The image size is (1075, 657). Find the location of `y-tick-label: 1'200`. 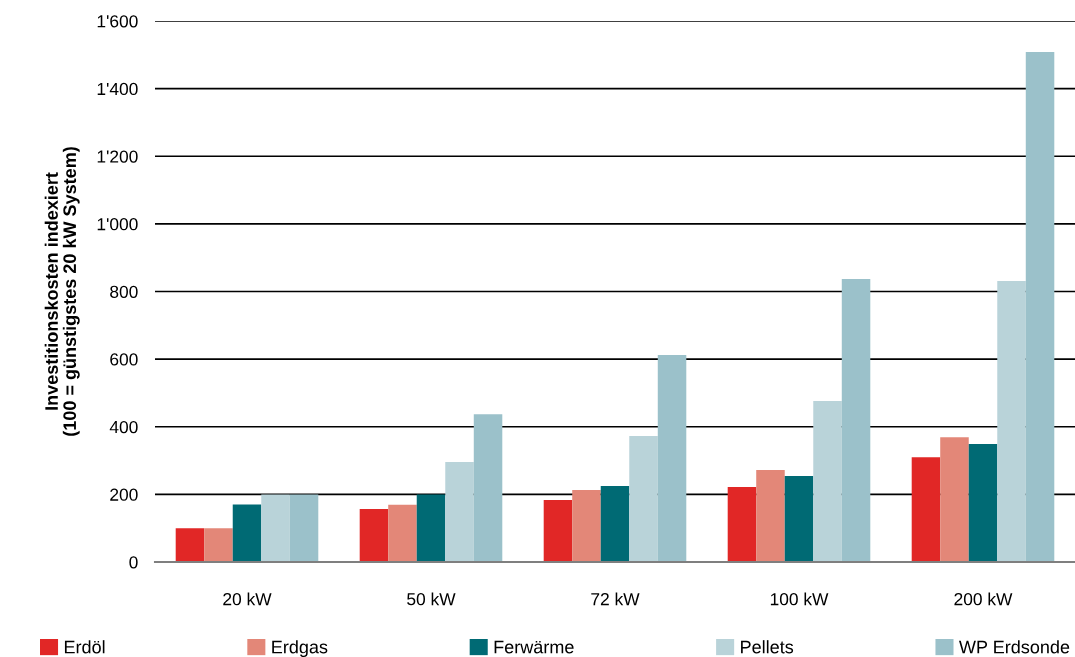

y-tick-label: 1'200 is located at coordinates (117, 156).